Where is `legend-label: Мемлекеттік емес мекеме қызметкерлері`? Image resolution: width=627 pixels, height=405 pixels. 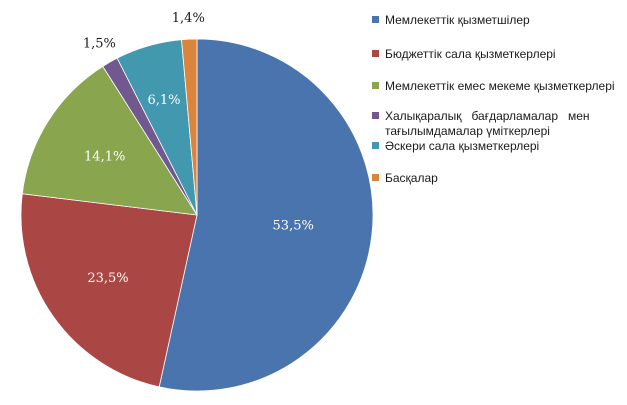 legend-label: Мемлекеттік емес мекеме қызметкерлері is located at coordinates (500, 86).